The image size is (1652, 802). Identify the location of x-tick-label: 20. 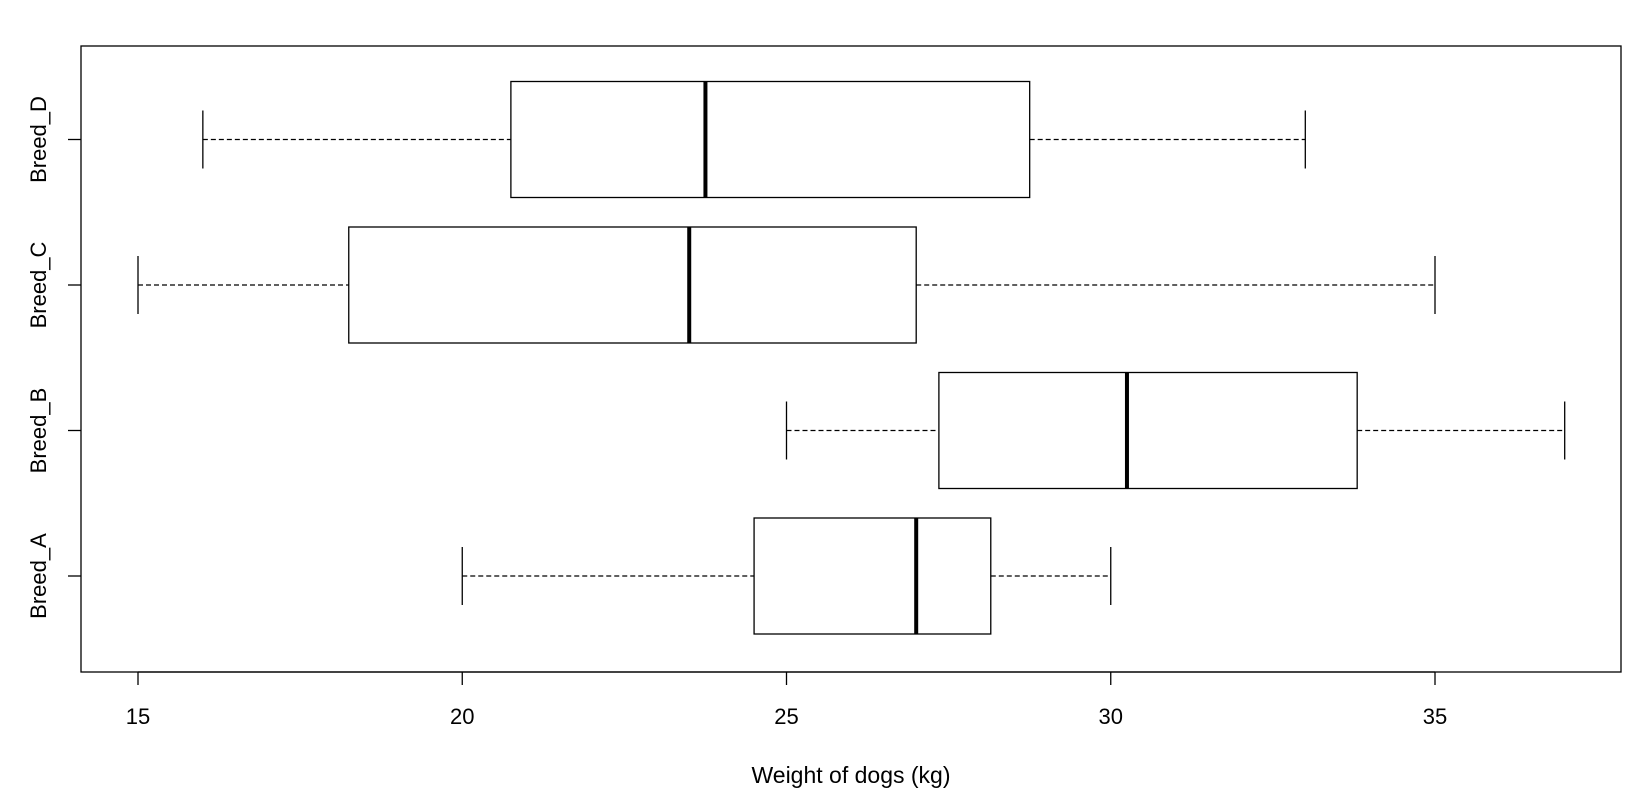
(462, 716).